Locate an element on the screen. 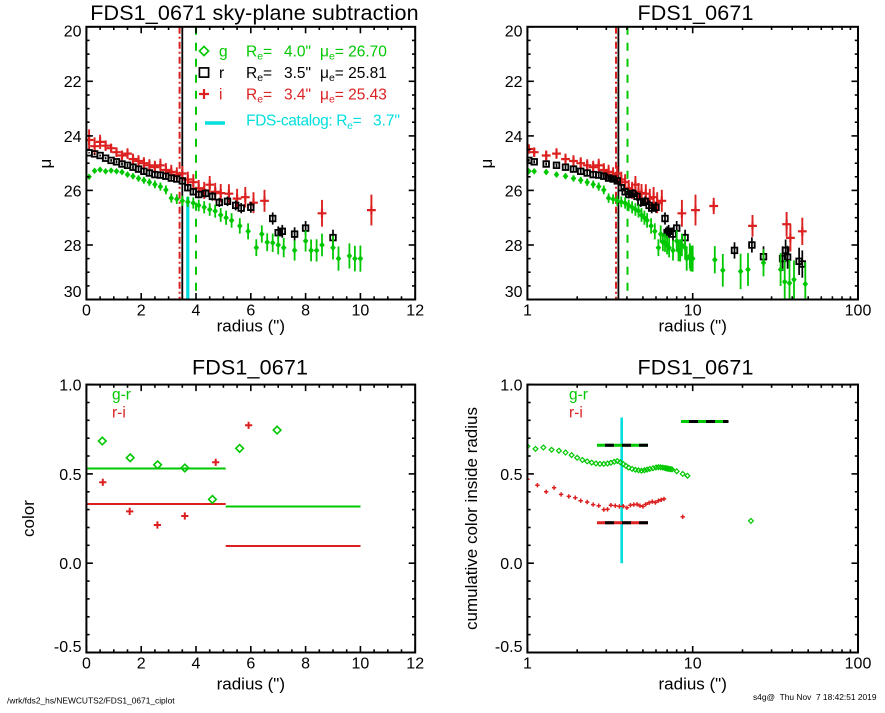 The height and width of the screenshot is (713, 885). svg-text: 3.7" is located at coordinates (386, 121).